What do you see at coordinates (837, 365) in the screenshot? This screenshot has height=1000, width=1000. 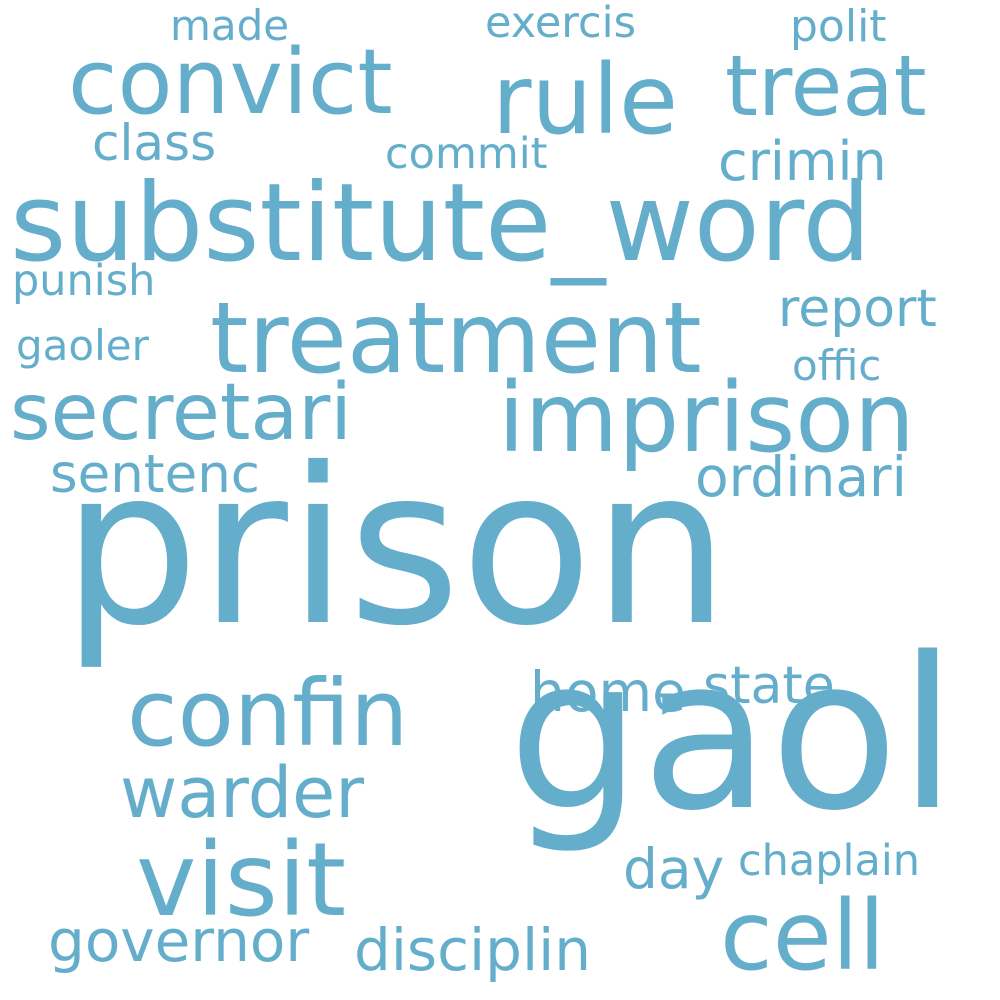 I see `word-offic: offic` at bounding box center [837, 365].